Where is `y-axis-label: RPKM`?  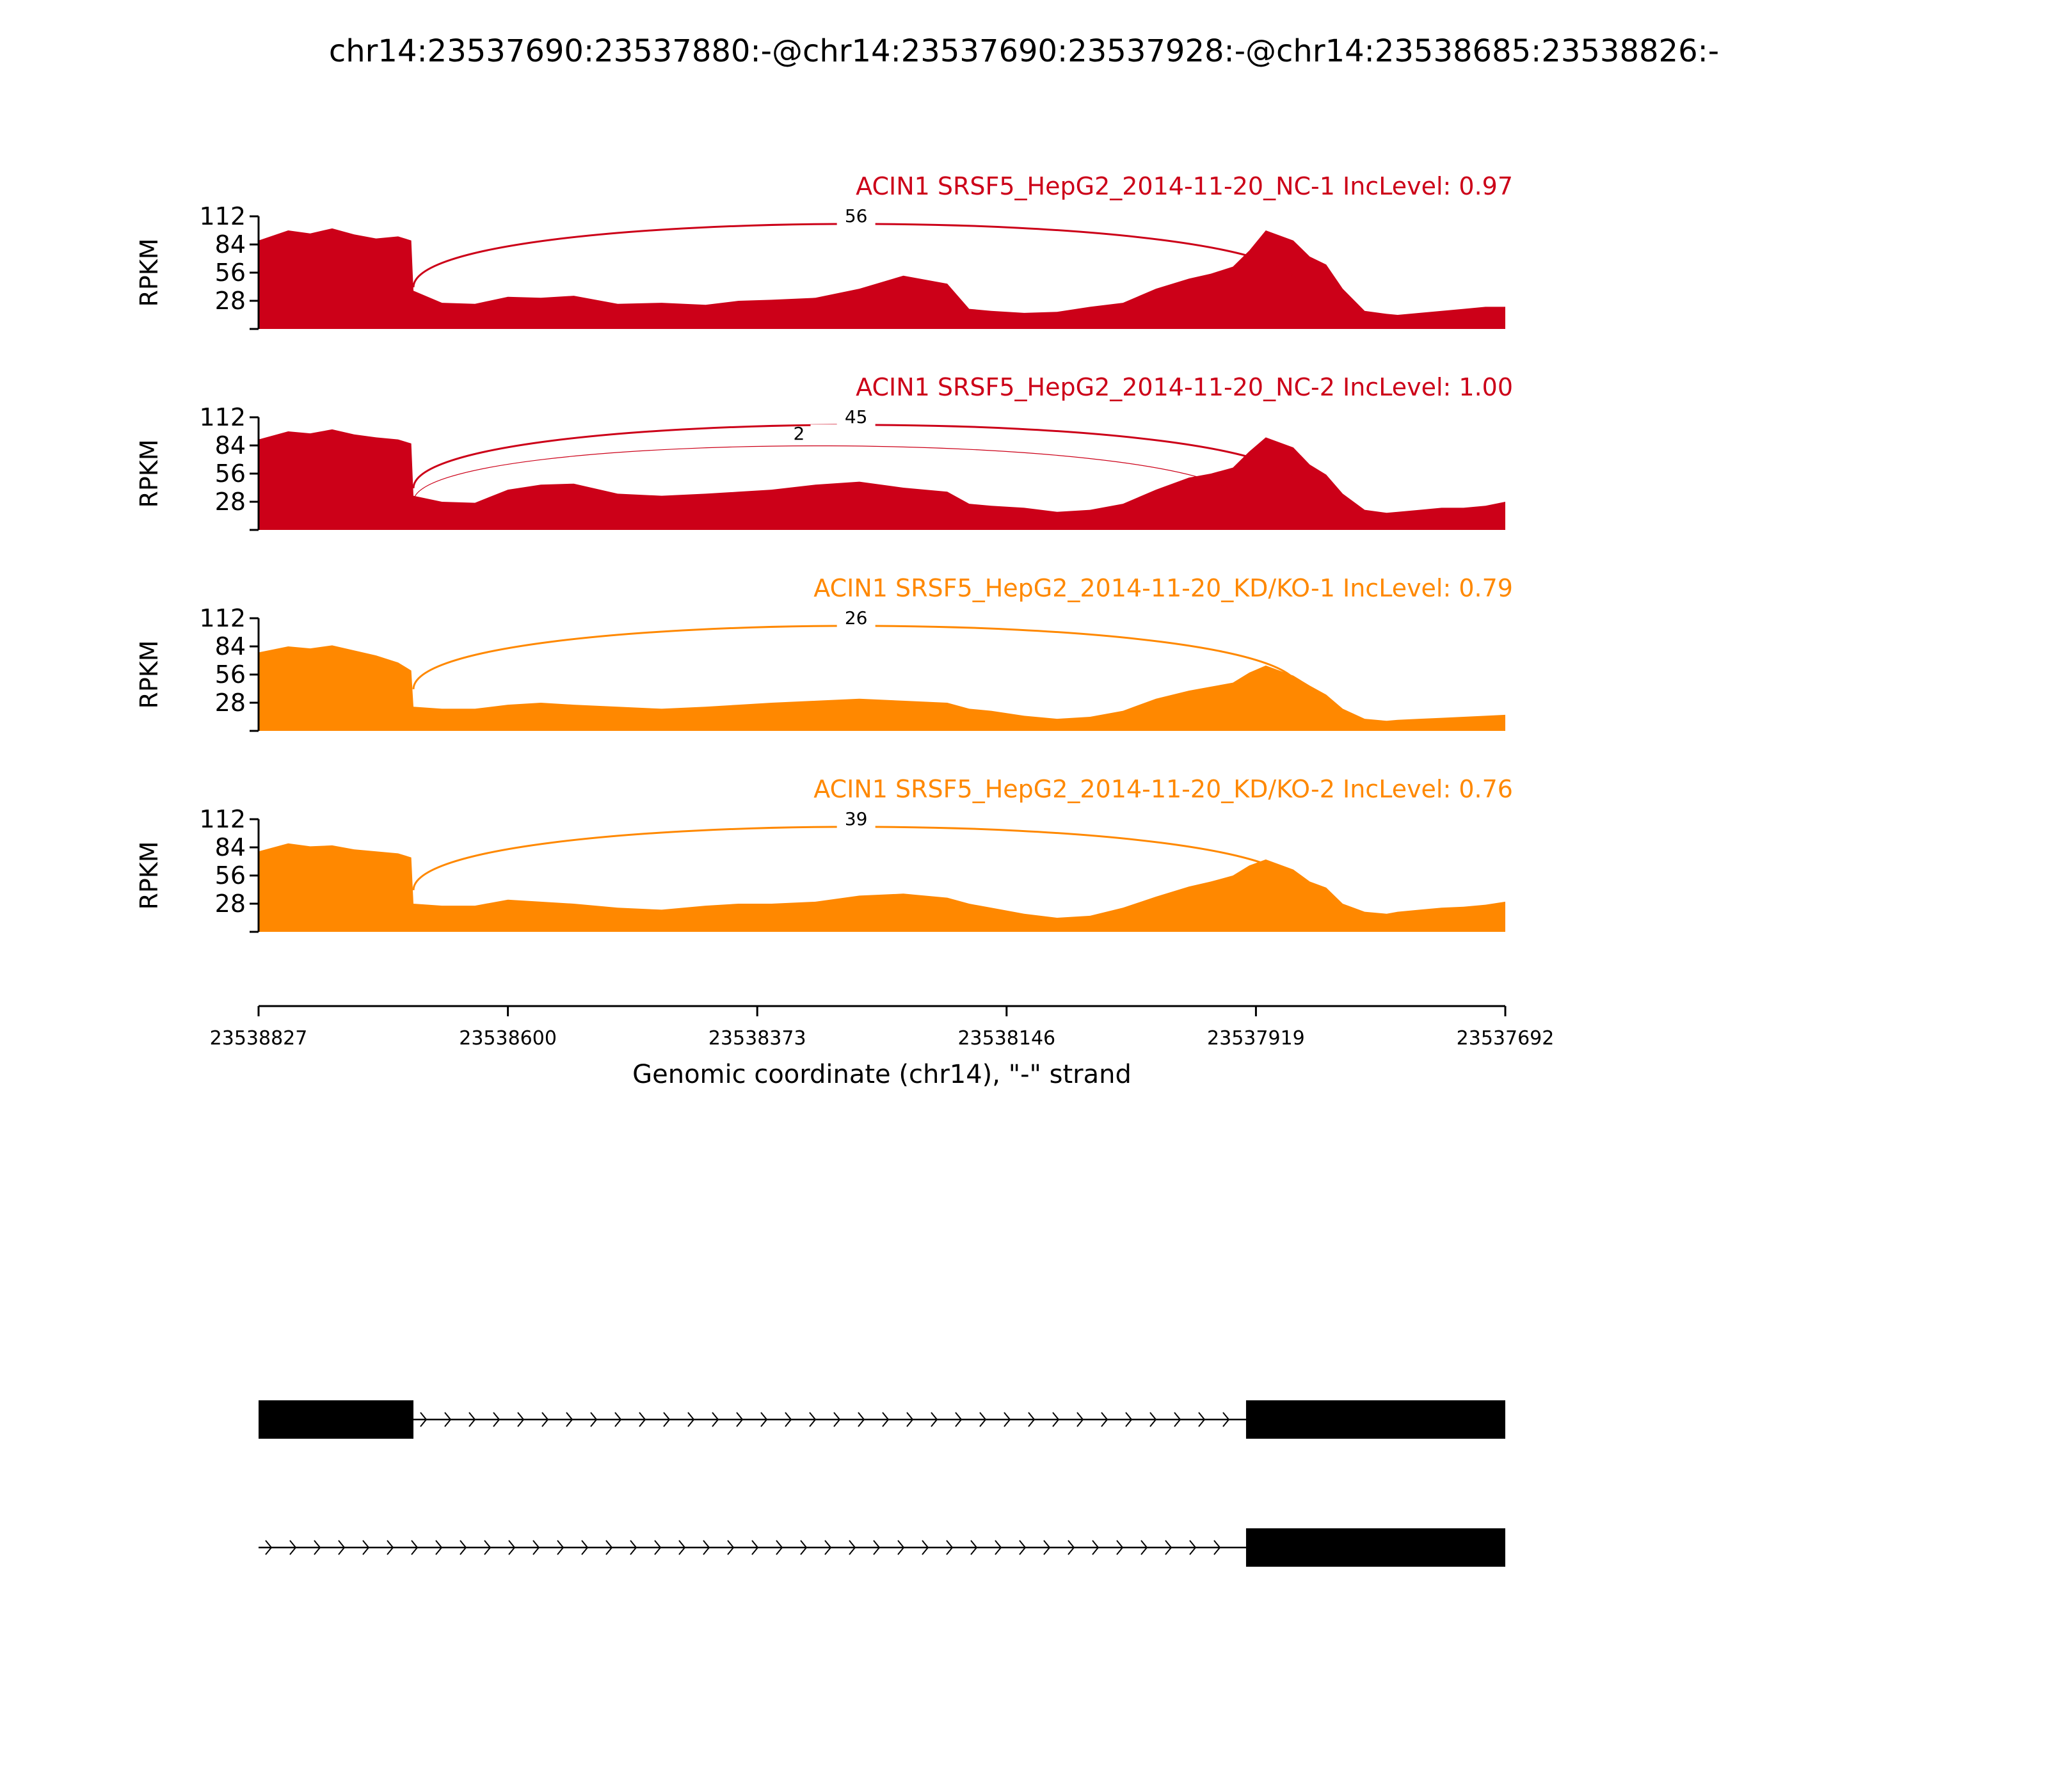
y-axis-label: RPKM is located at coordinates (149, 674).